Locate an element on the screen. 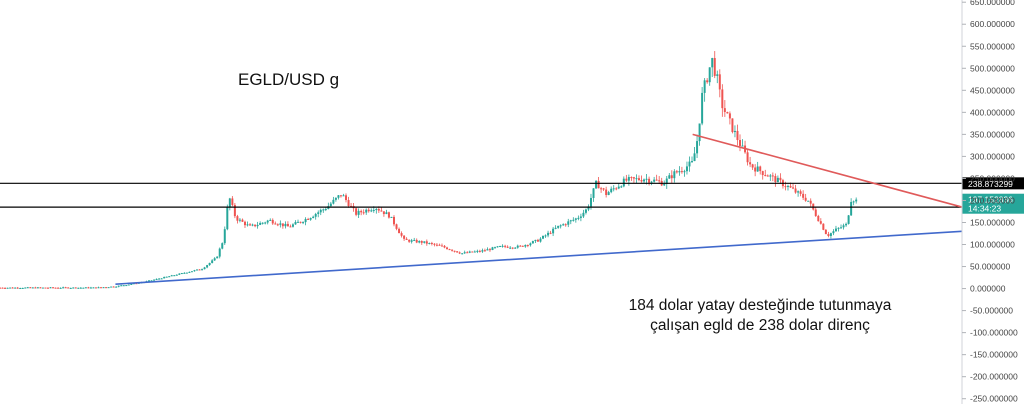 The image size is (1024, 409). y-tick-label: -100.000000 is located at coordinates (994, 333).